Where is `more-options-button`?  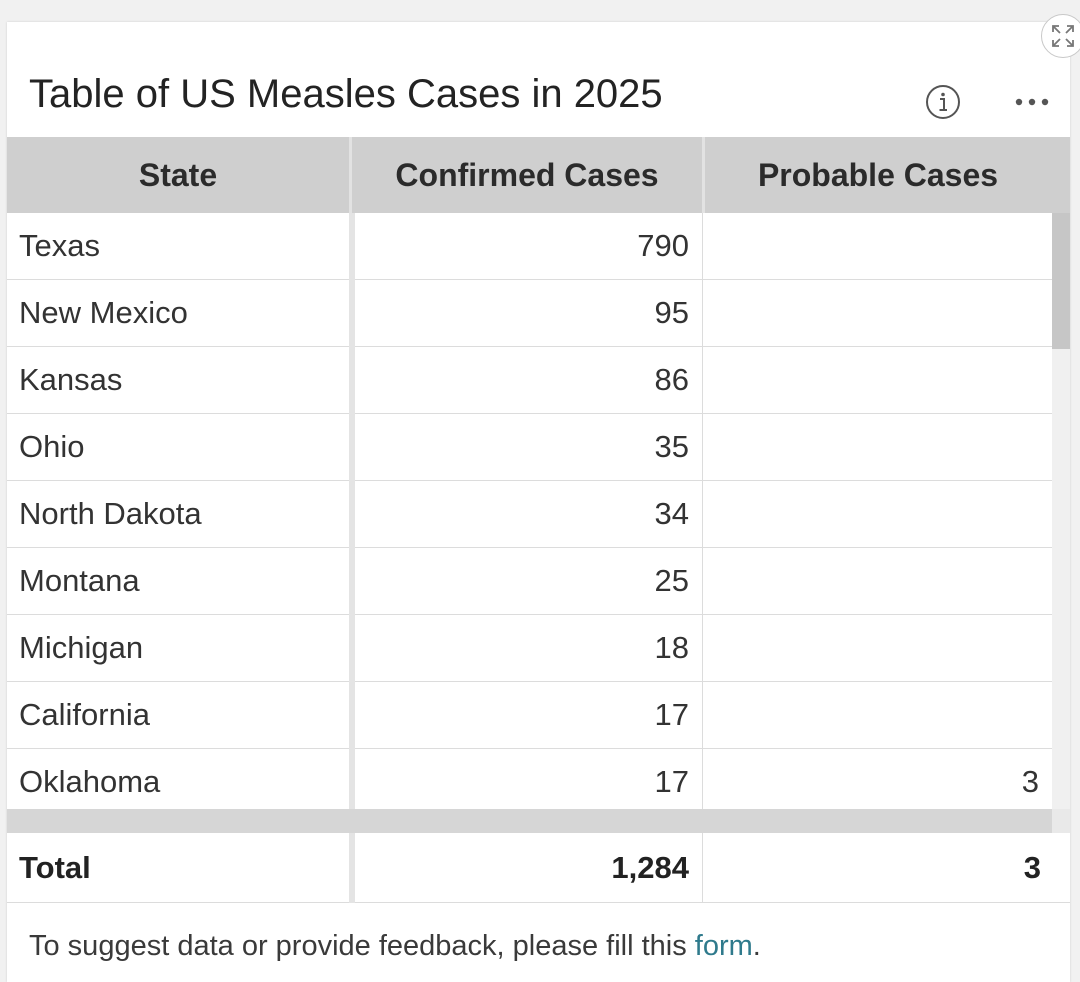 more-options-button is located at coordinates (1032, 102).